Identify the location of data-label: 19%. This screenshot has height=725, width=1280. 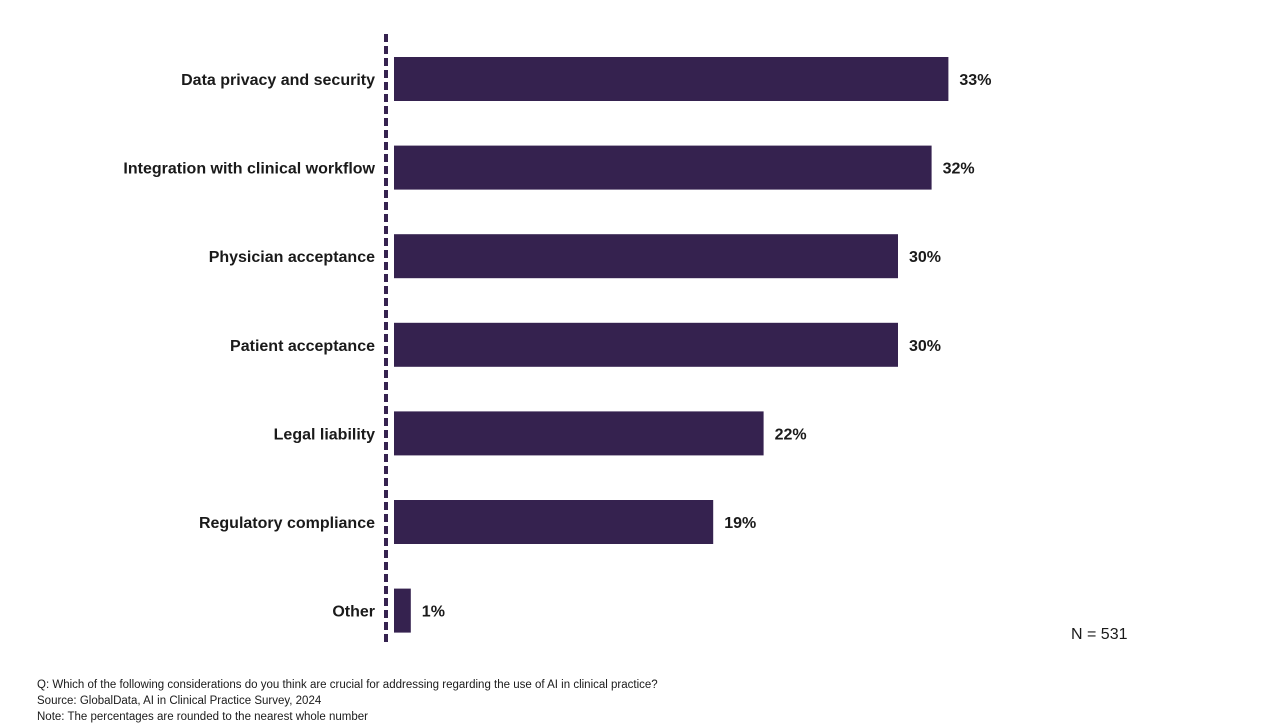
(740, 523).